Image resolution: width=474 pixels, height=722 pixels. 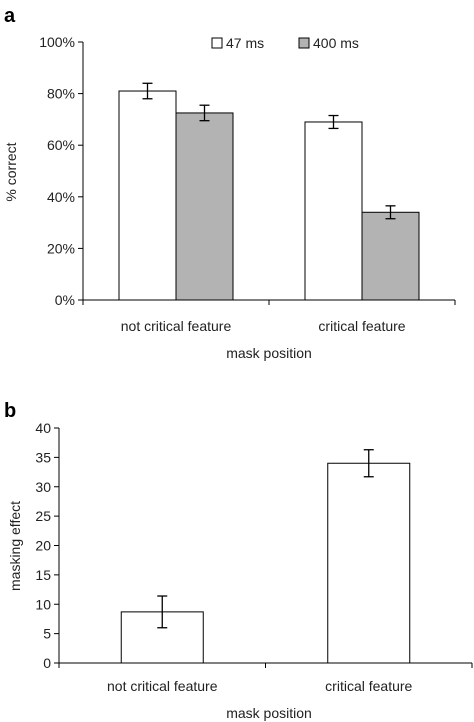 What do you see at coordinates (43, 428) in the screenshot?
I see `y-tick-label: 40` at bounding box center [43, 428].